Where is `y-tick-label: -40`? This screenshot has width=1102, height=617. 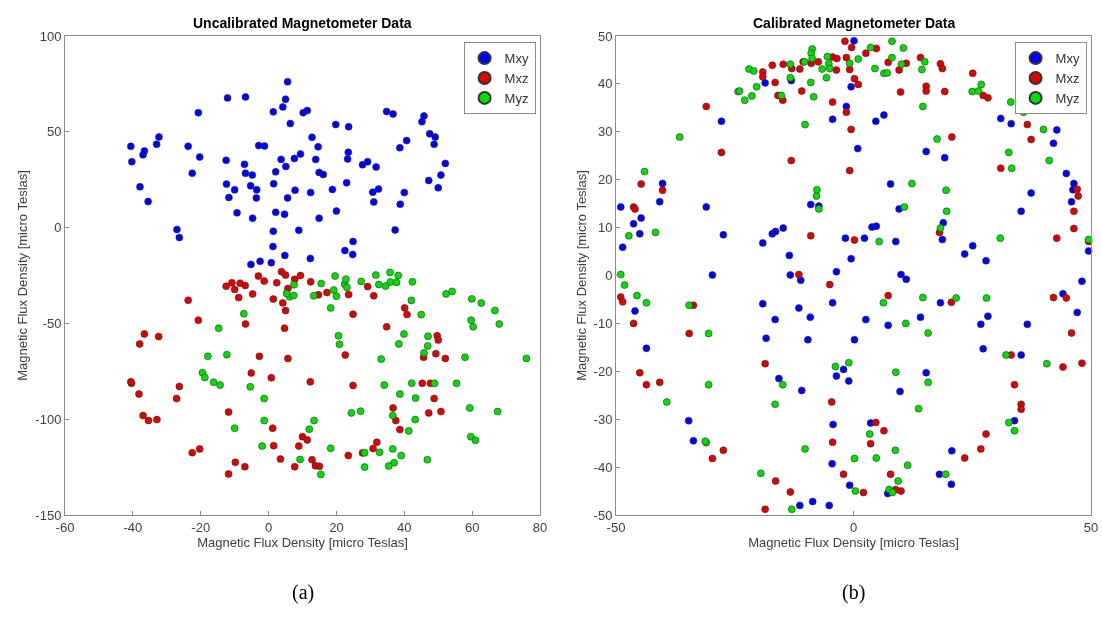
y-tick-label: -40 is located at coordinates (603, 467).